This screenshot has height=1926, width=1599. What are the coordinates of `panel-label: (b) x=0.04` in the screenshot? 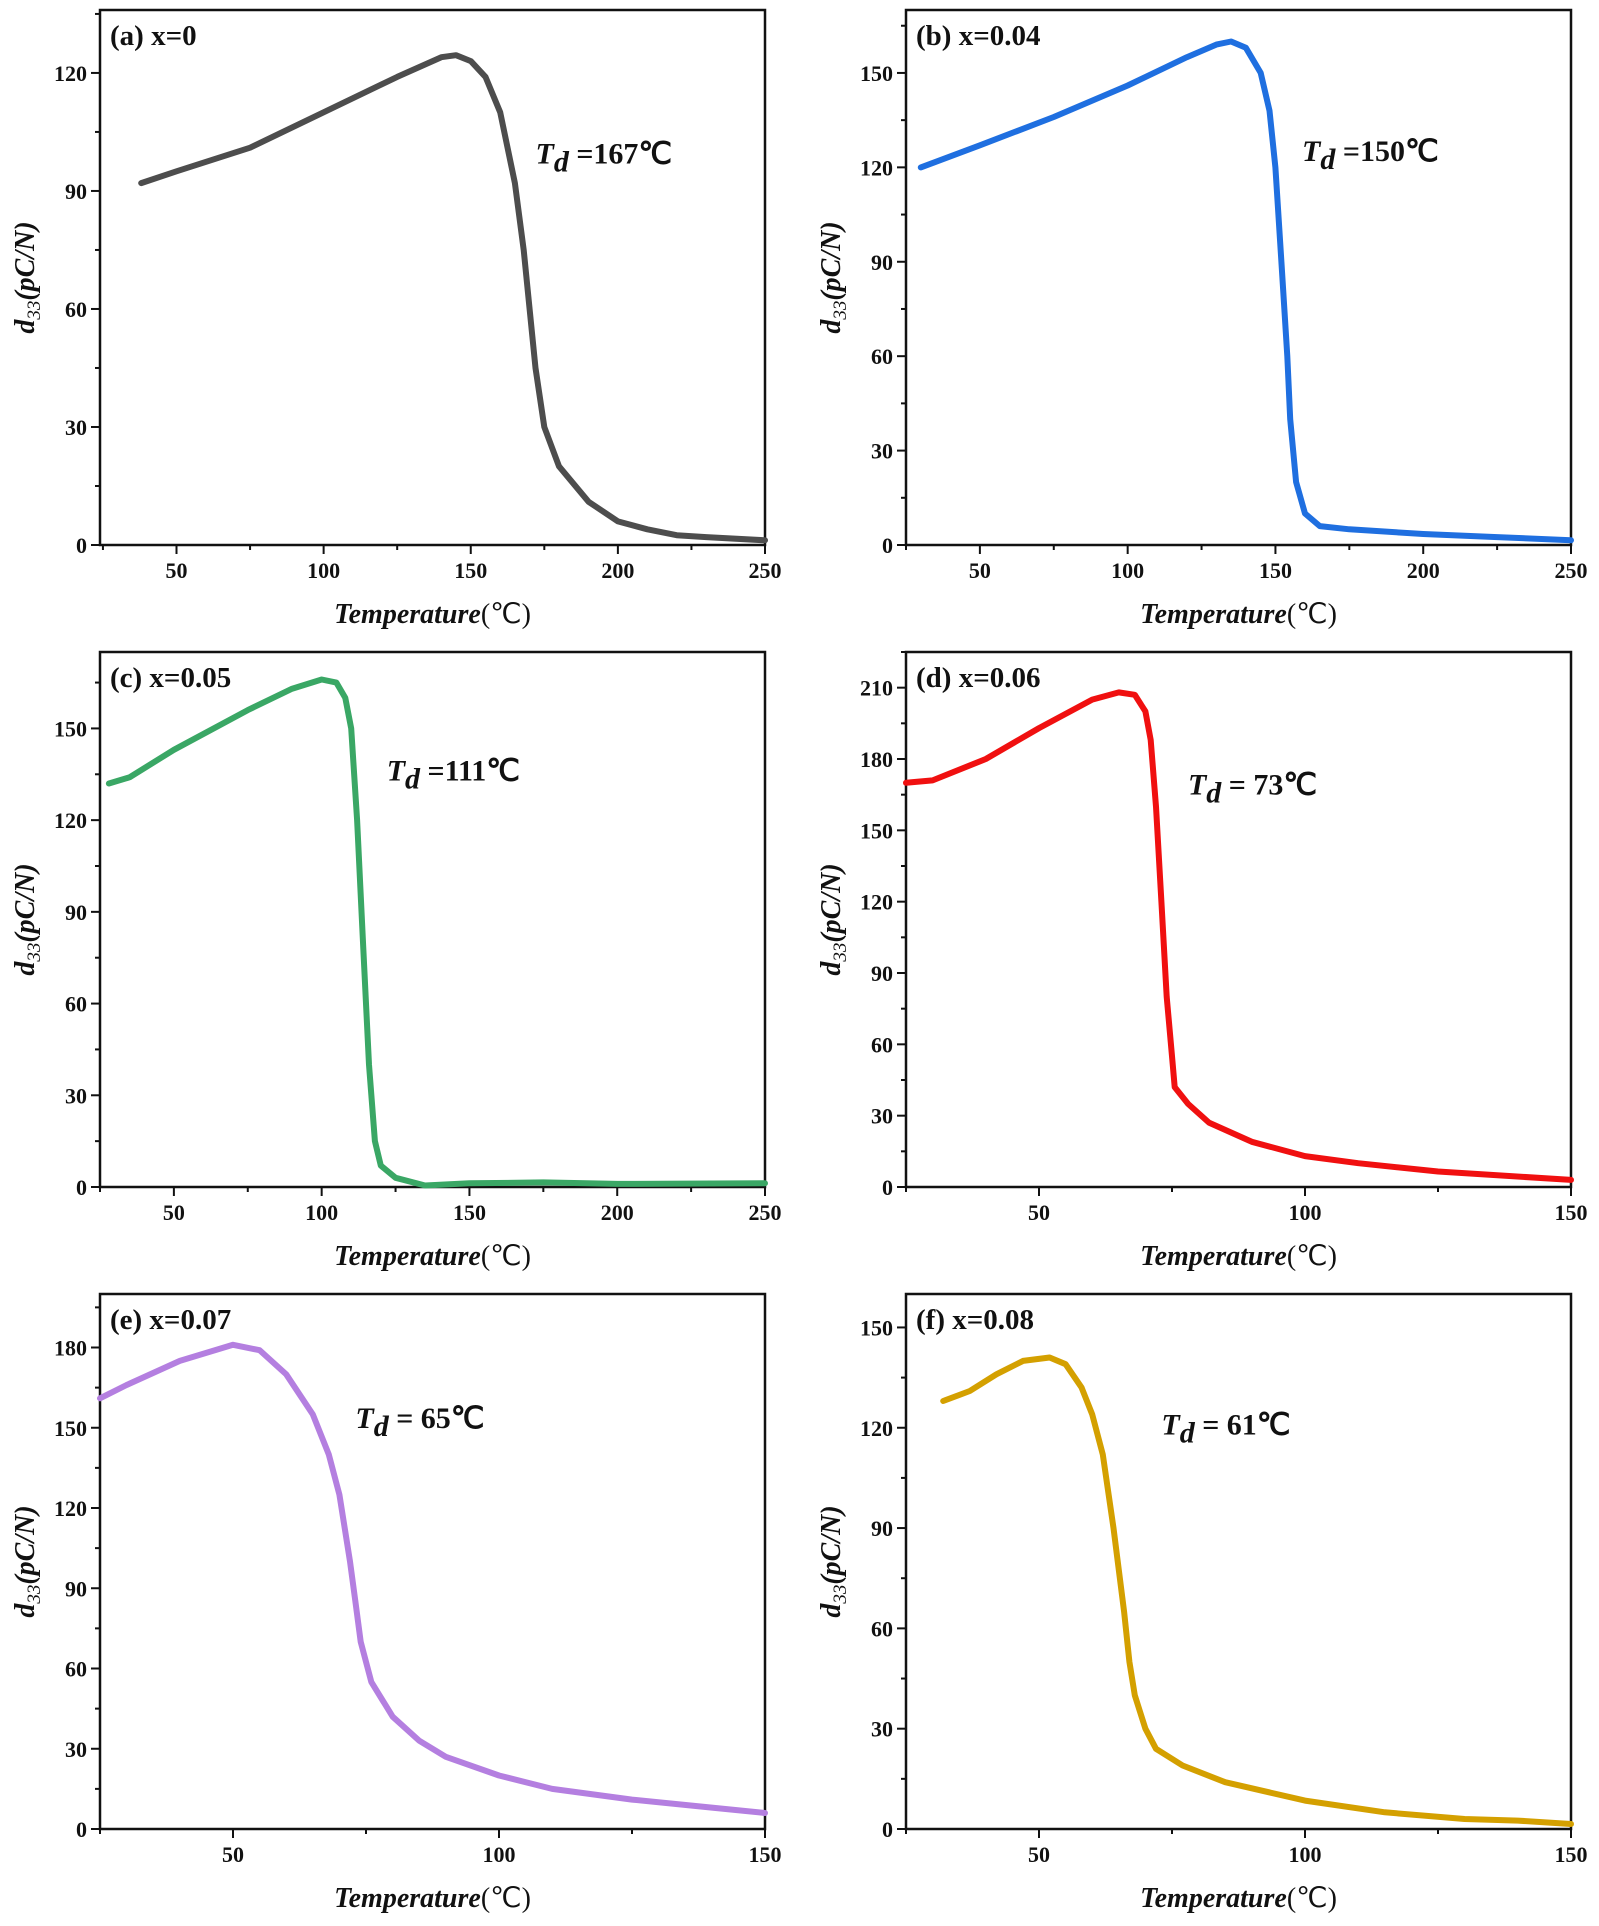 It's located at (978, 36).